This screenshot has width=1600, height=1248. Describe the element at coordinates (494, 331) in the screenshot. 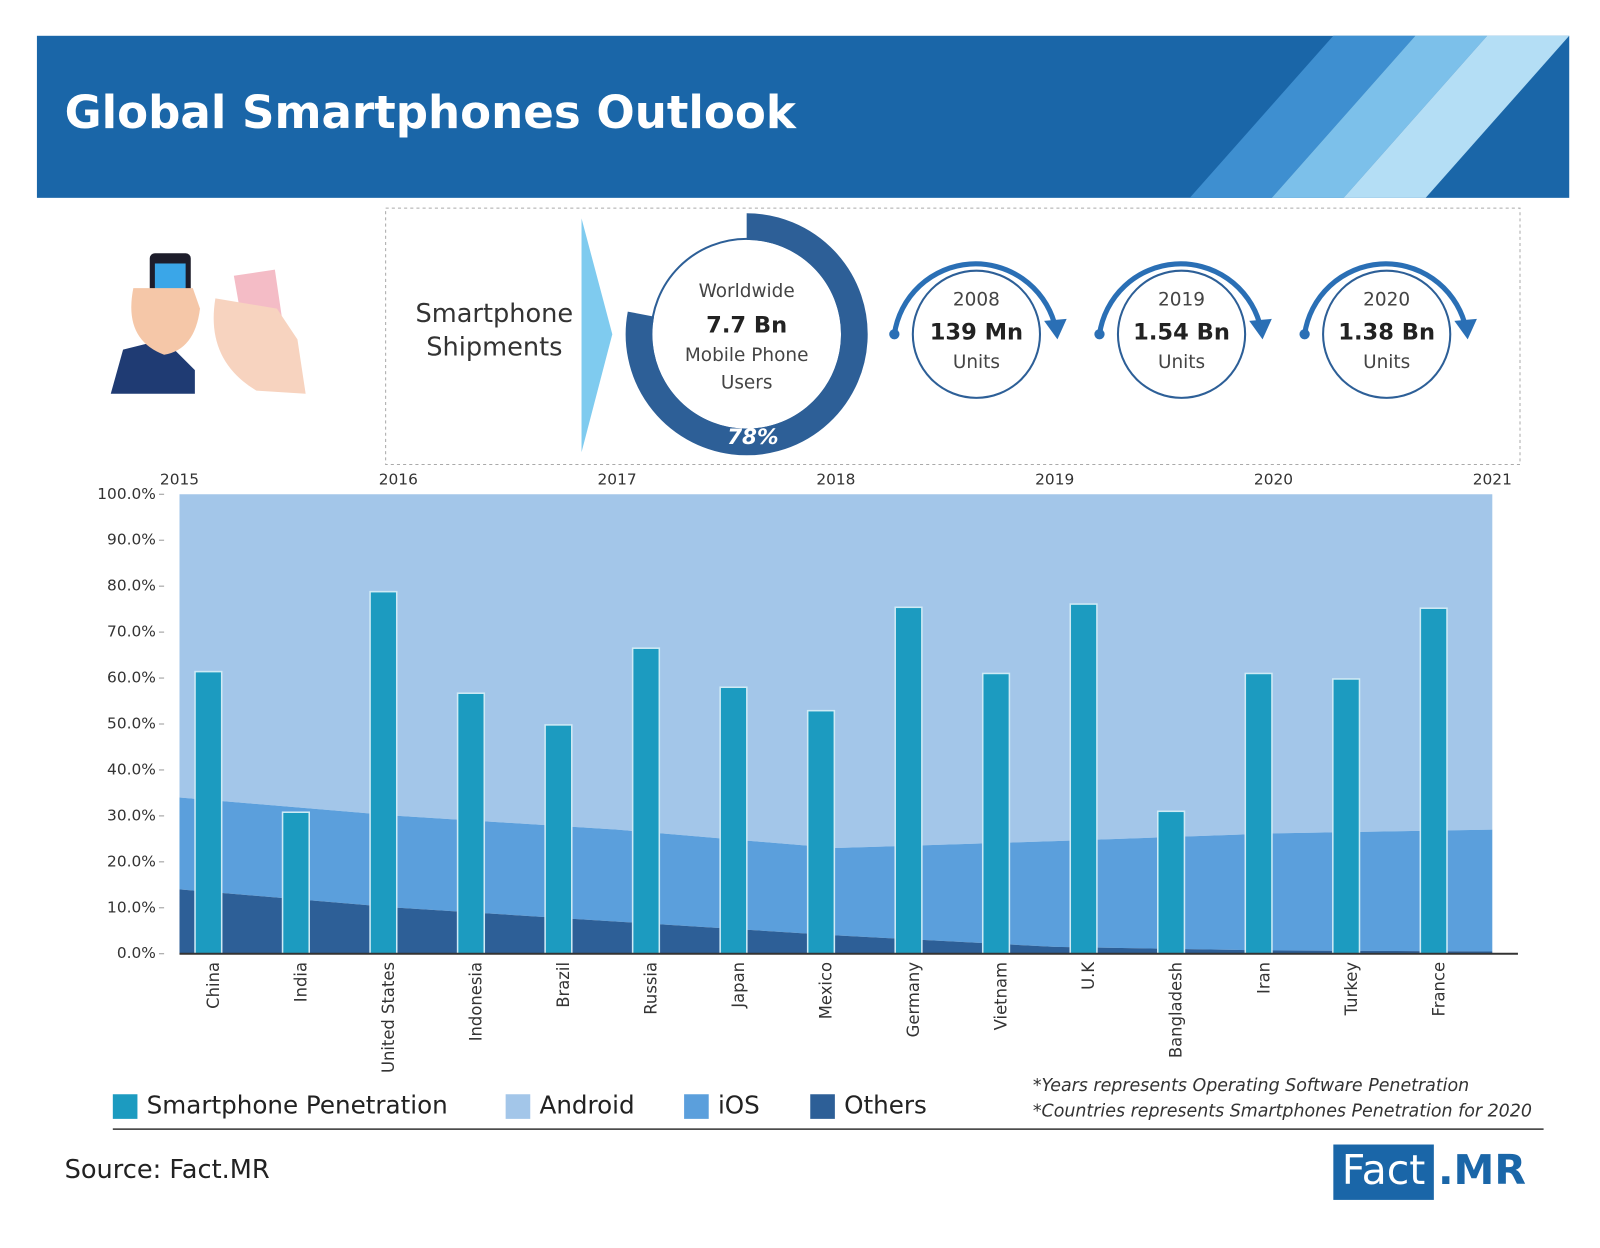

I see `shipments-label: Smartphone Shipments` at that location.